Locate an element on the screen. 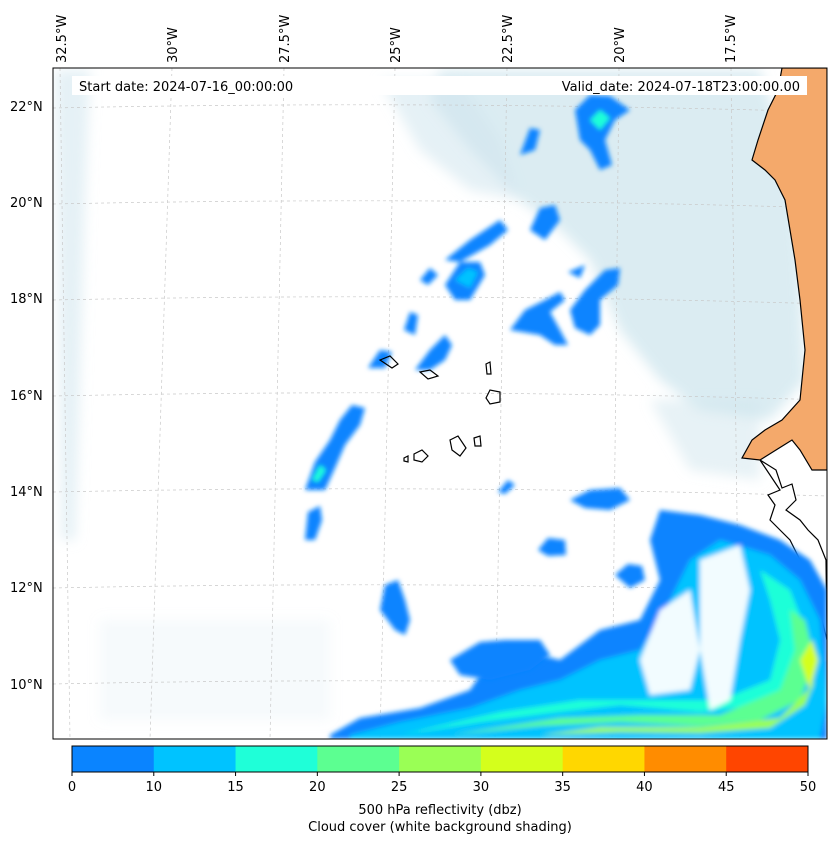  colorbar-tick-label: 10 is located at coordinates (154, 787).